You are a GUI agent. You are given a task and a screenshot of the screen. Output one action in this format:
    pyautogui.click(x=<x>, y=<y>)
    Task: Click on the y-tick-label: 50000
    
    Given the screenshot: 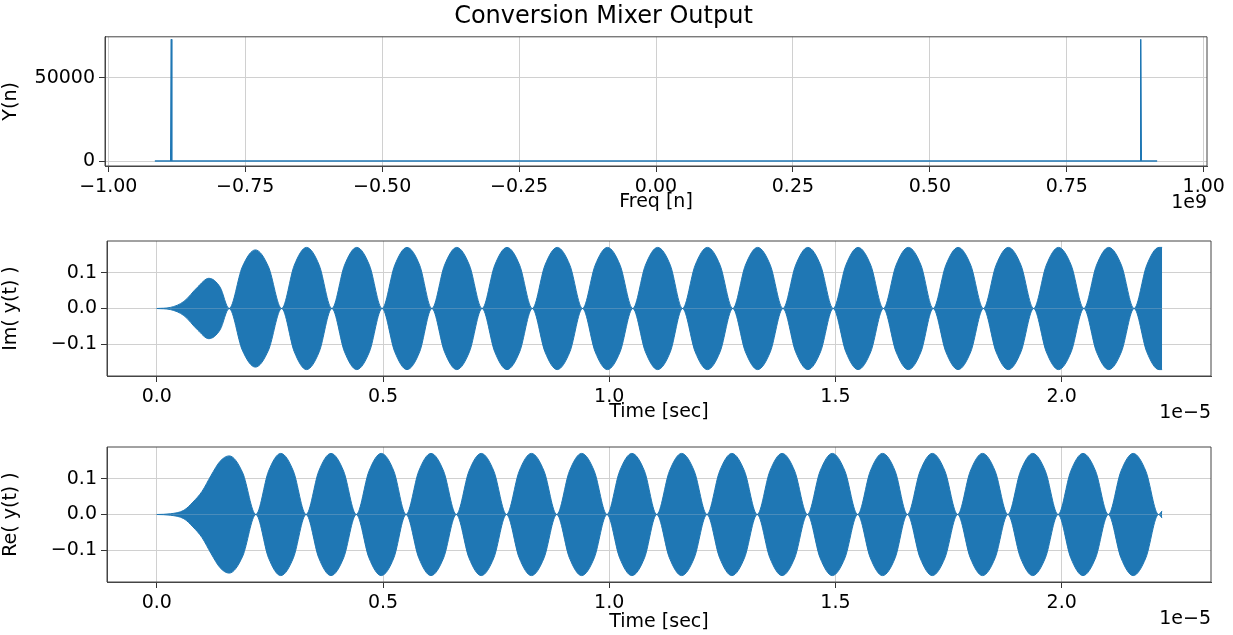 What is the action you would take?
    pyautogui.click(x=64, y=75)
    